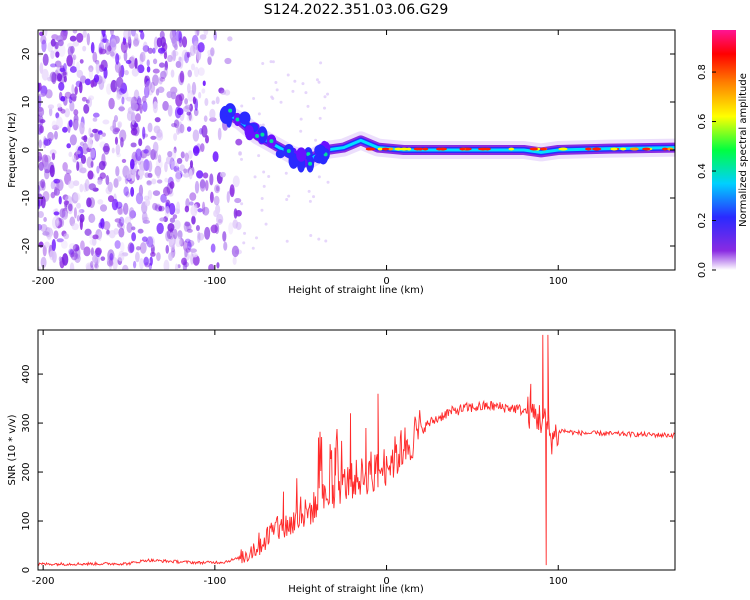 Image resolution: width=750 pixels, height=600 pixels. What do you see at coordinates (26, 54) in the screenshot?
I see `spectrogram-ytick-label: 20` at bounding box center [26, 54].